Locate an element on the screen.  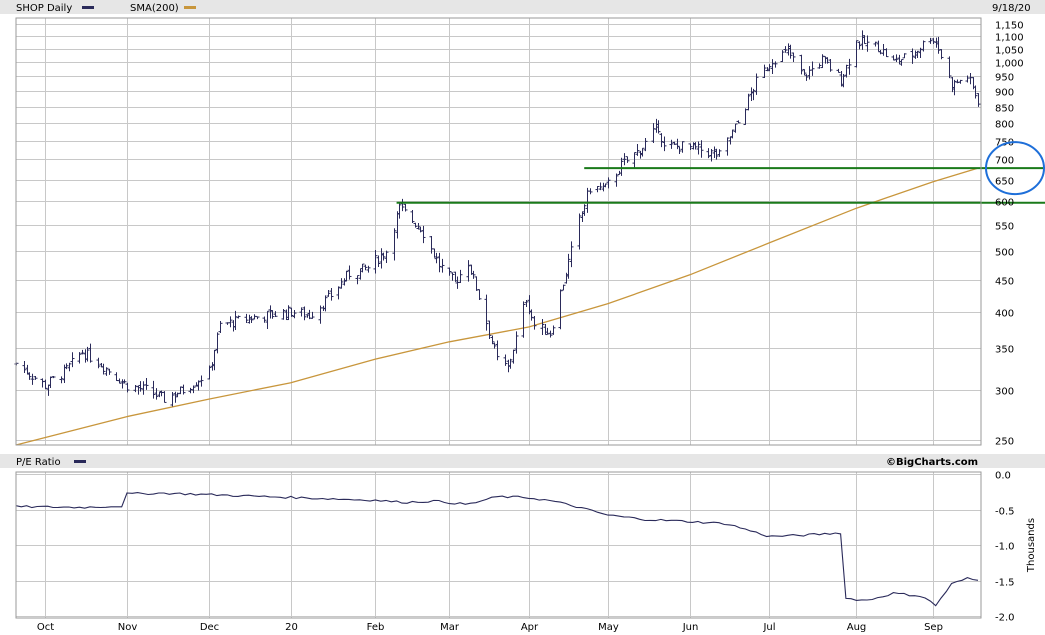
pe-y-tick-label: -2.0 is located at coordinates (1005, 618).